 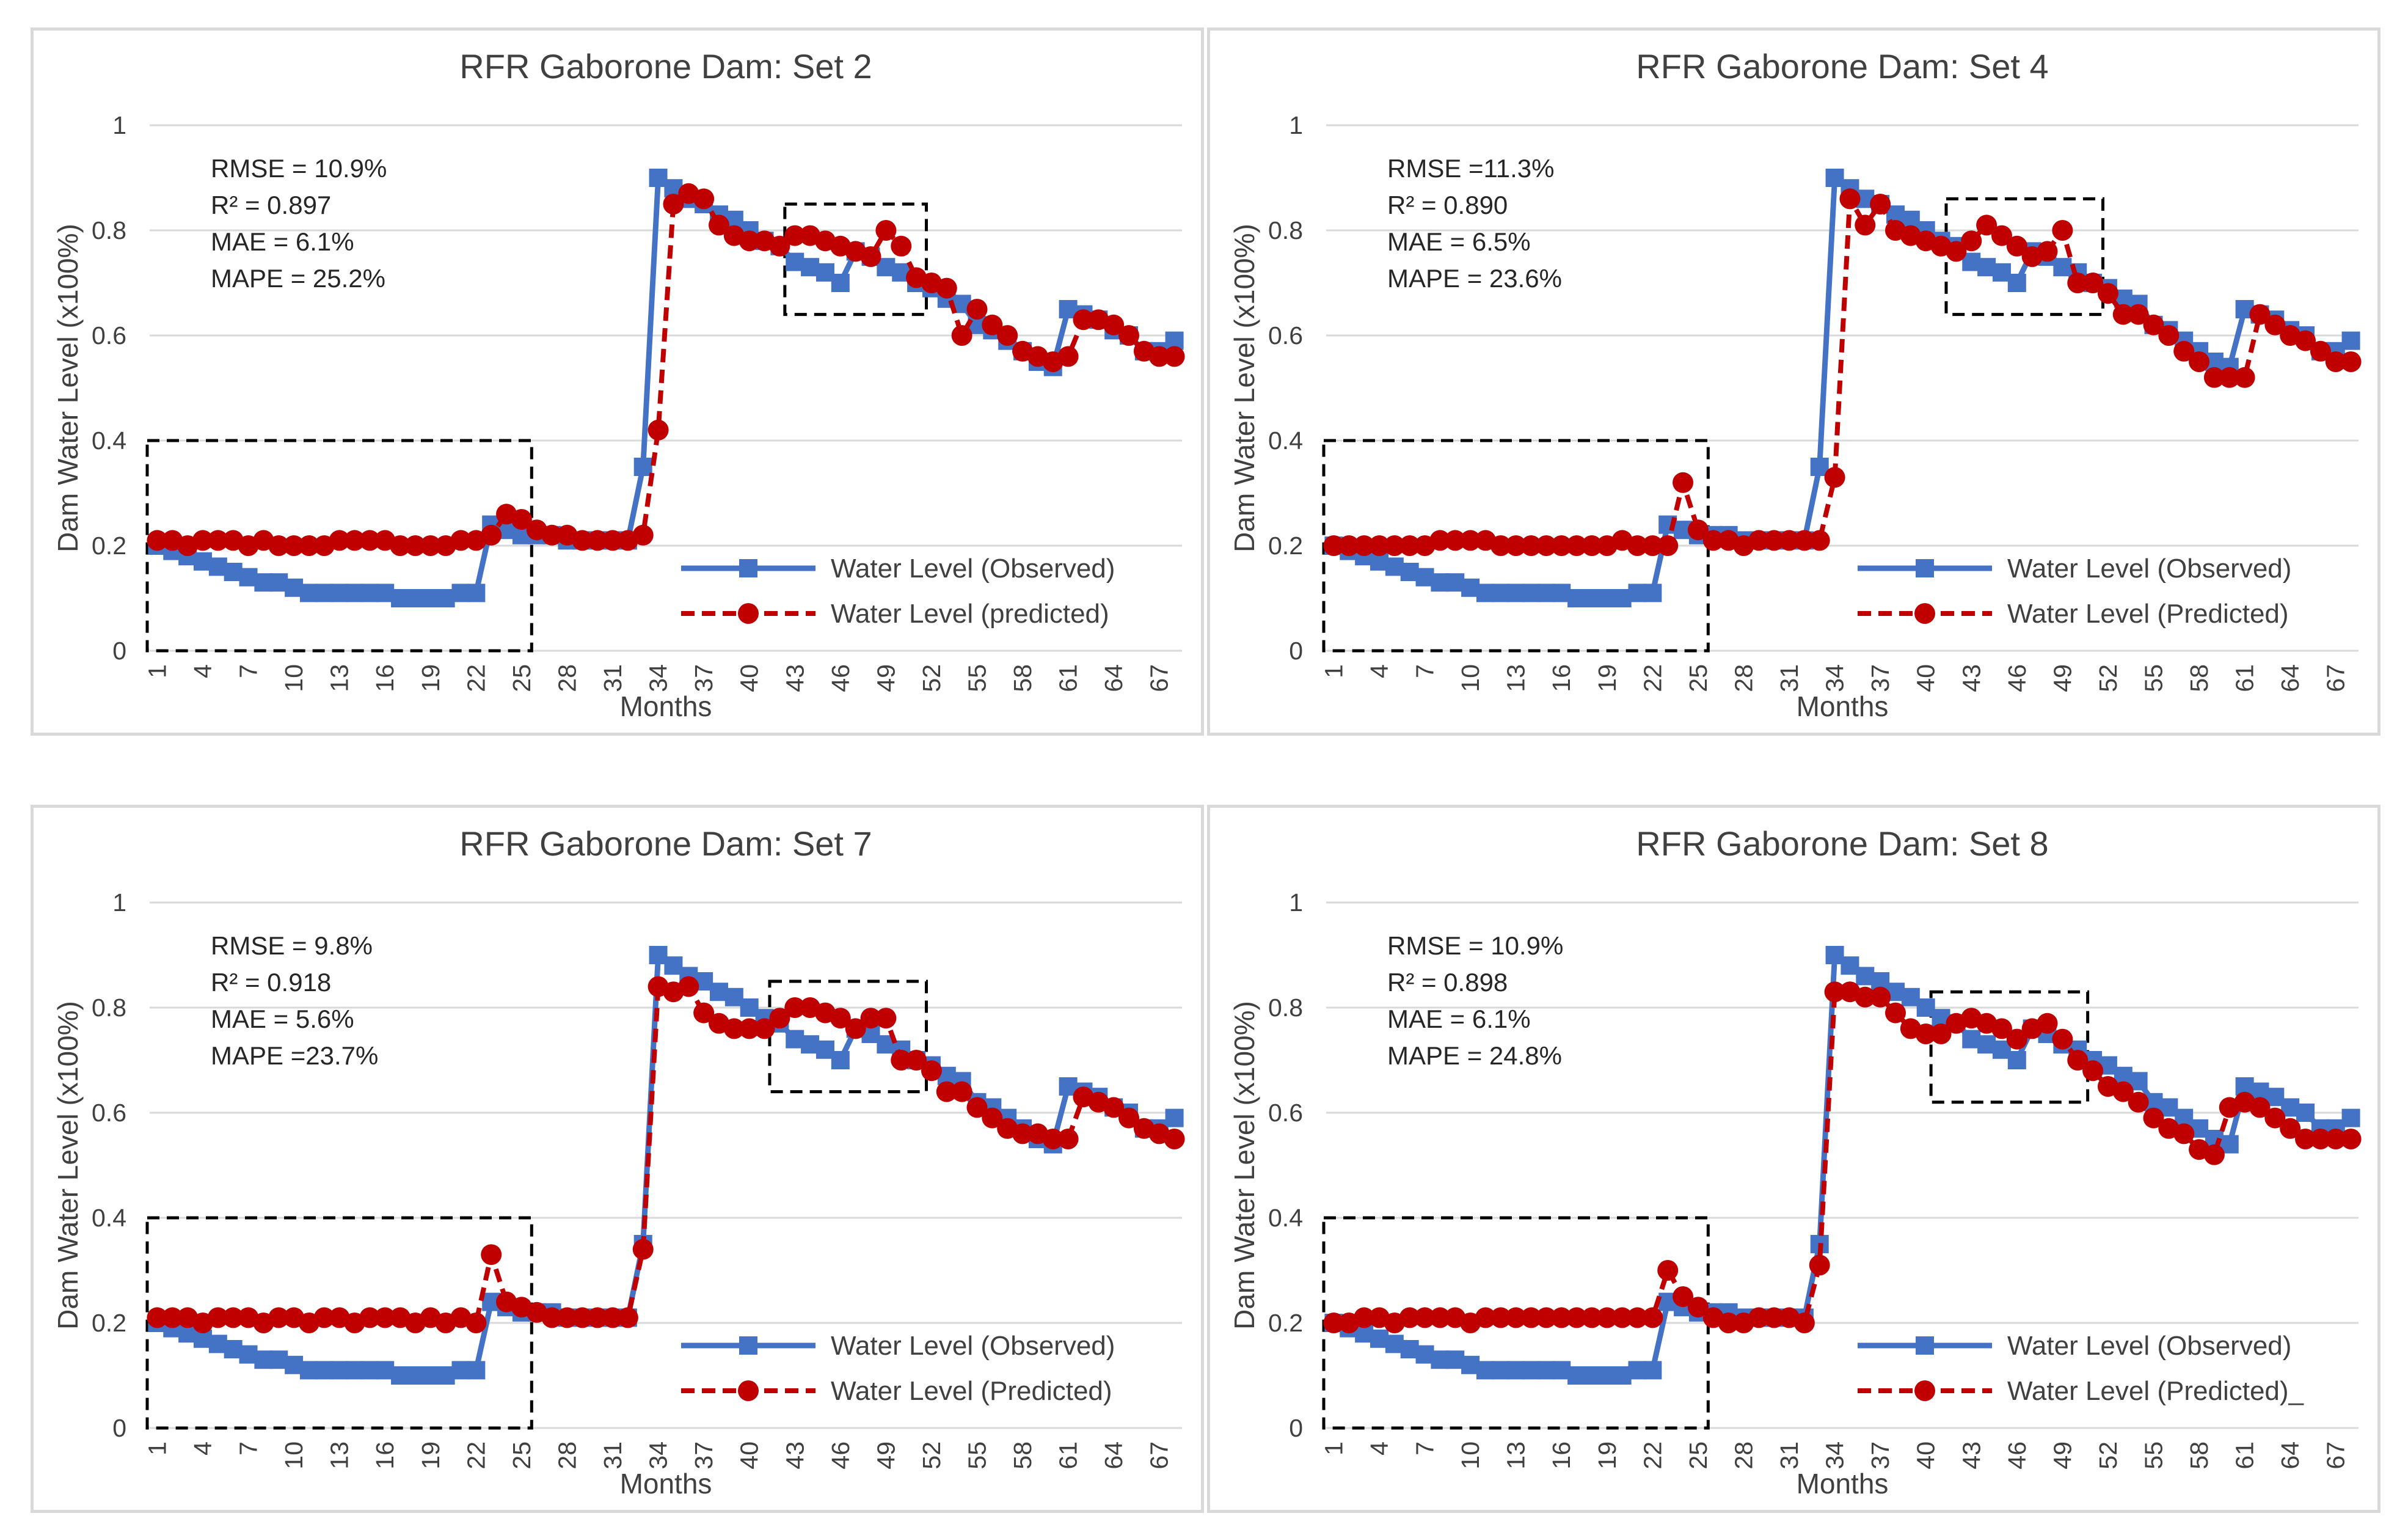 What do you see at coordinates (749, 1456) in the screenshot?
I see `x-tick-label: 40` at bounding box center [749, 1456].